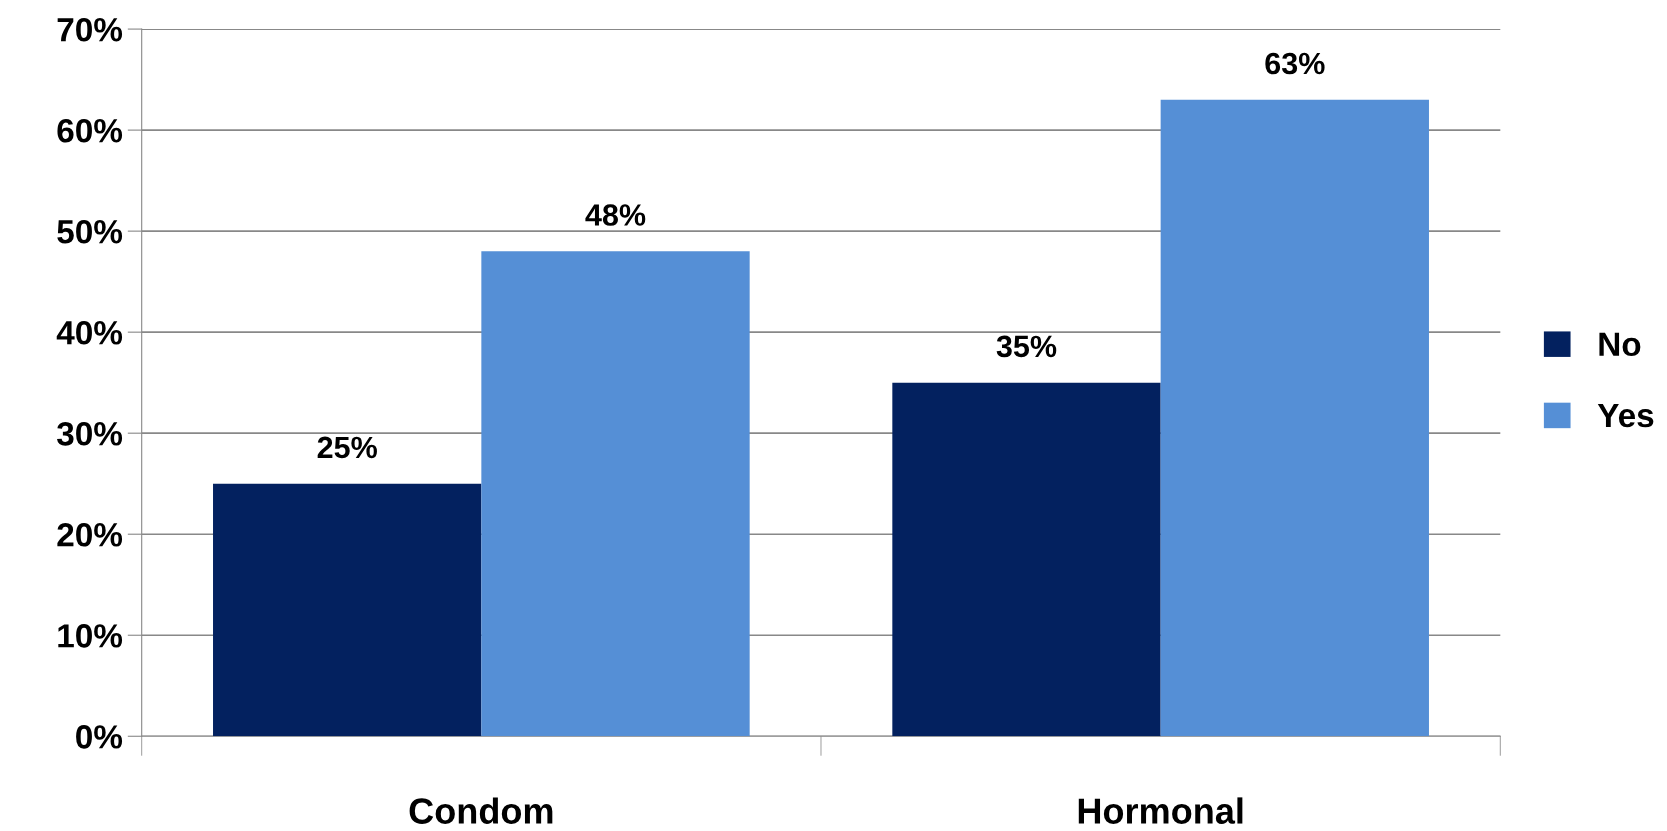 The height and width of the screenshot is (831, 1667). Describe the element at coordinates (99, 737) in the screenshot. I see `y-tick-label: 0%` at that location.